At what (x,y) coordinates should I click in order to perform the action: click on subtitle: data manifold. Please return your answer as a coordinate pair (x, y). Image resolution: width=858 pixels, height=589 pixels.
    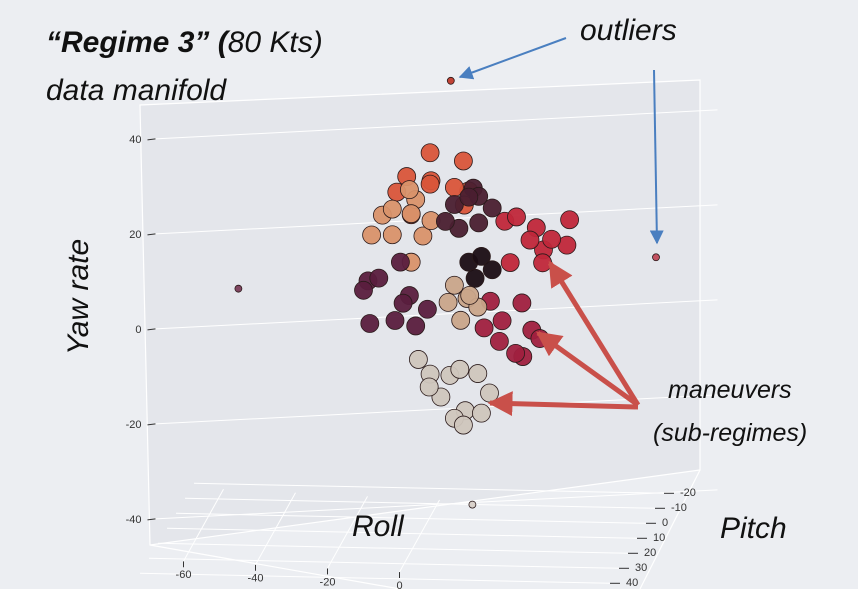
    Looking at the image, I should click on (136, 90).